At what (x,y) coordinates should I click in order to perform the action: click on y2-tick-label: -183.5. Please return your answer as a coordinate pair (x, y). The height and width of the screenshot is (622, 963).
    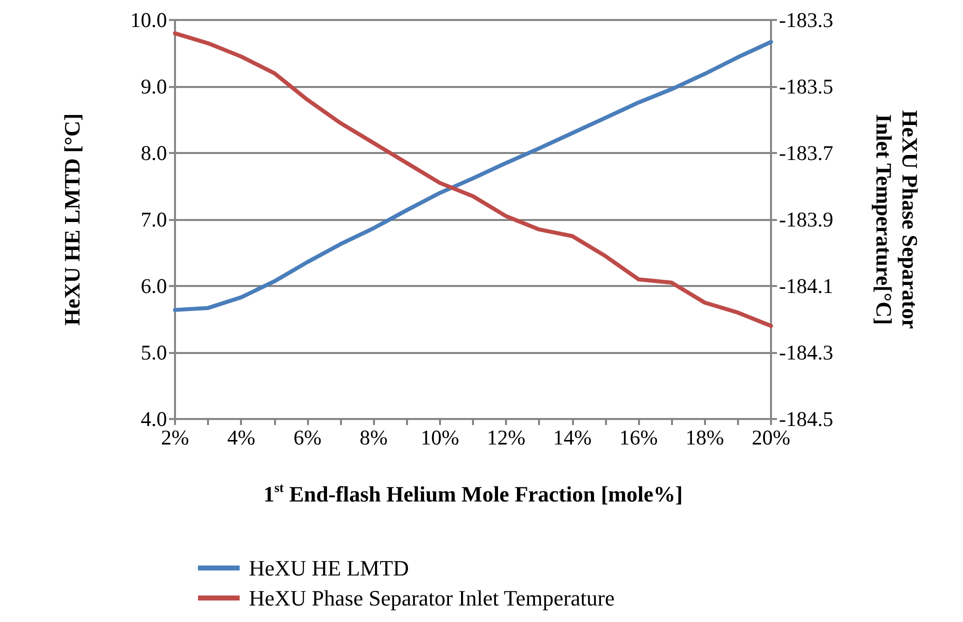
    Looking at the image, I should click on (806, 86).